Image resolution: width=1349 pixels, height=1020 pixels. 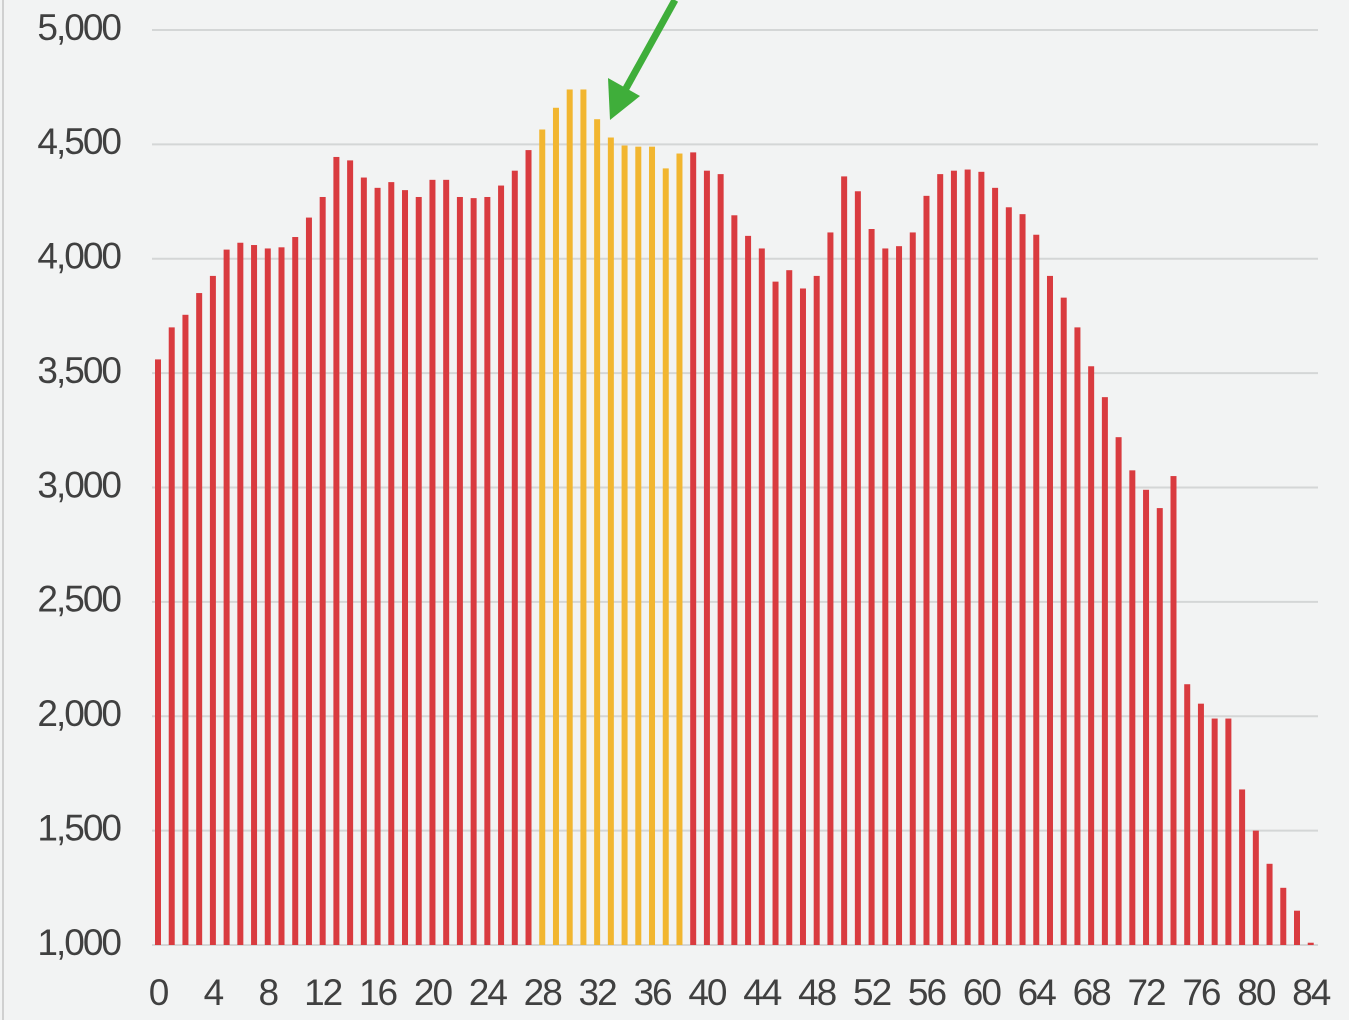 I want to click on x-tick-label: 8, so click(x=267, y=992).